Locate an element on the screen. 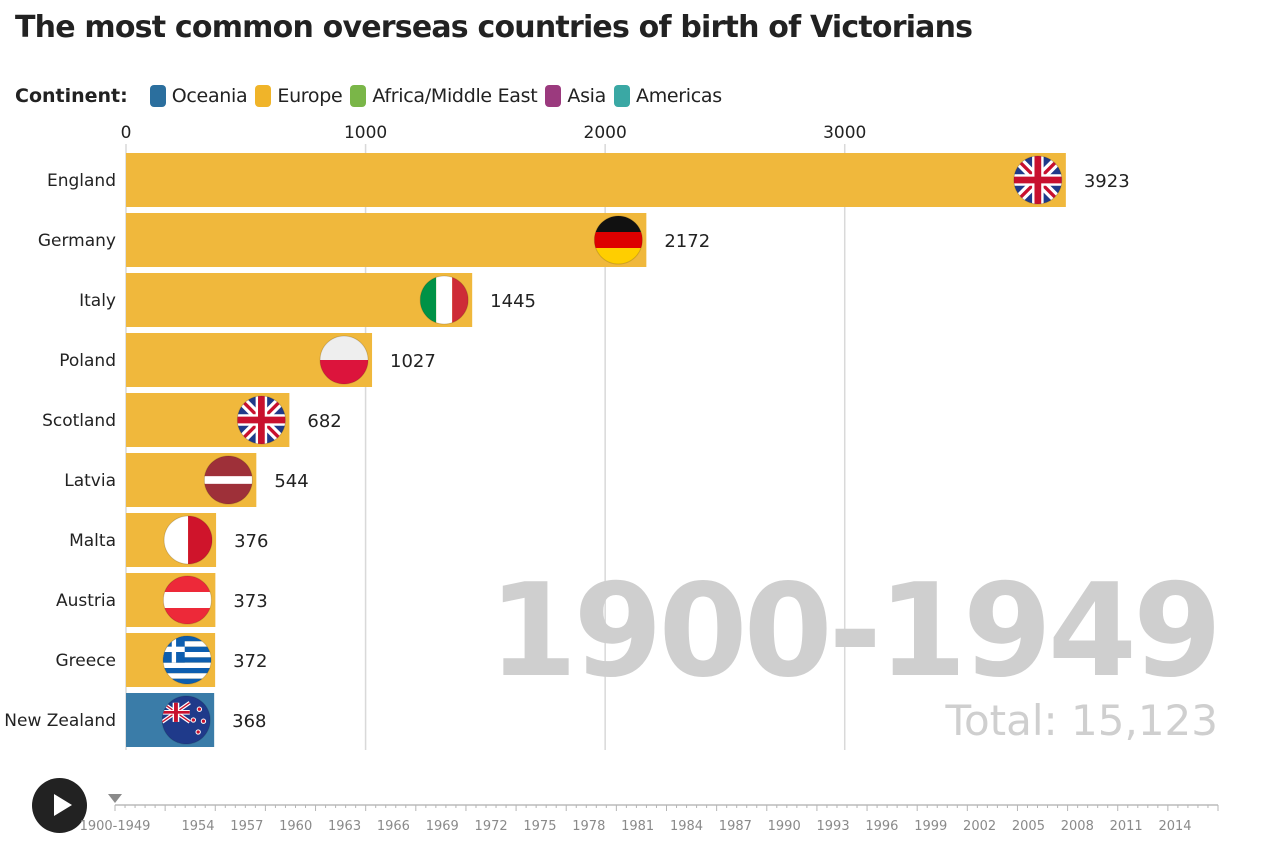 The width and height of the screenshot is (1280, 843). legend-item-oceania: Oceania is located at coordinates (198, 96).